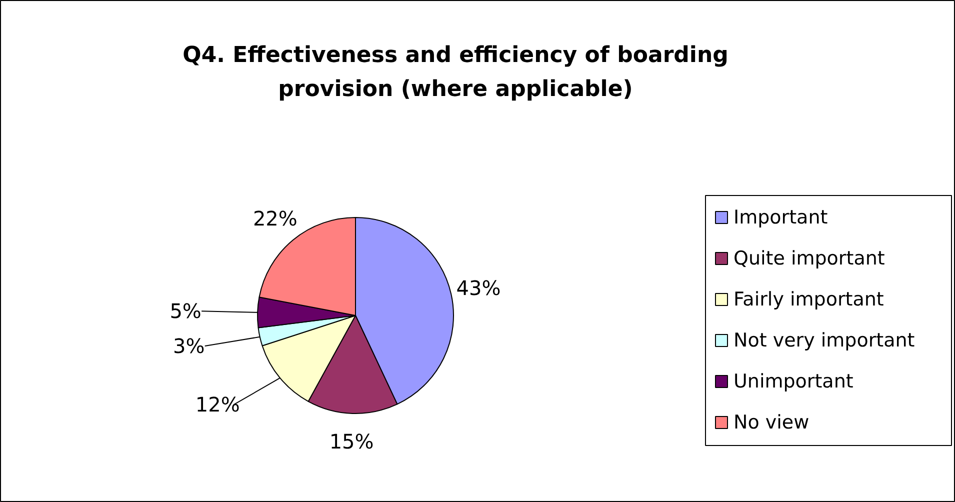 The height and width of the screenshot is (502, 955). I want to click on legend-label: No view, so click(772, 423).